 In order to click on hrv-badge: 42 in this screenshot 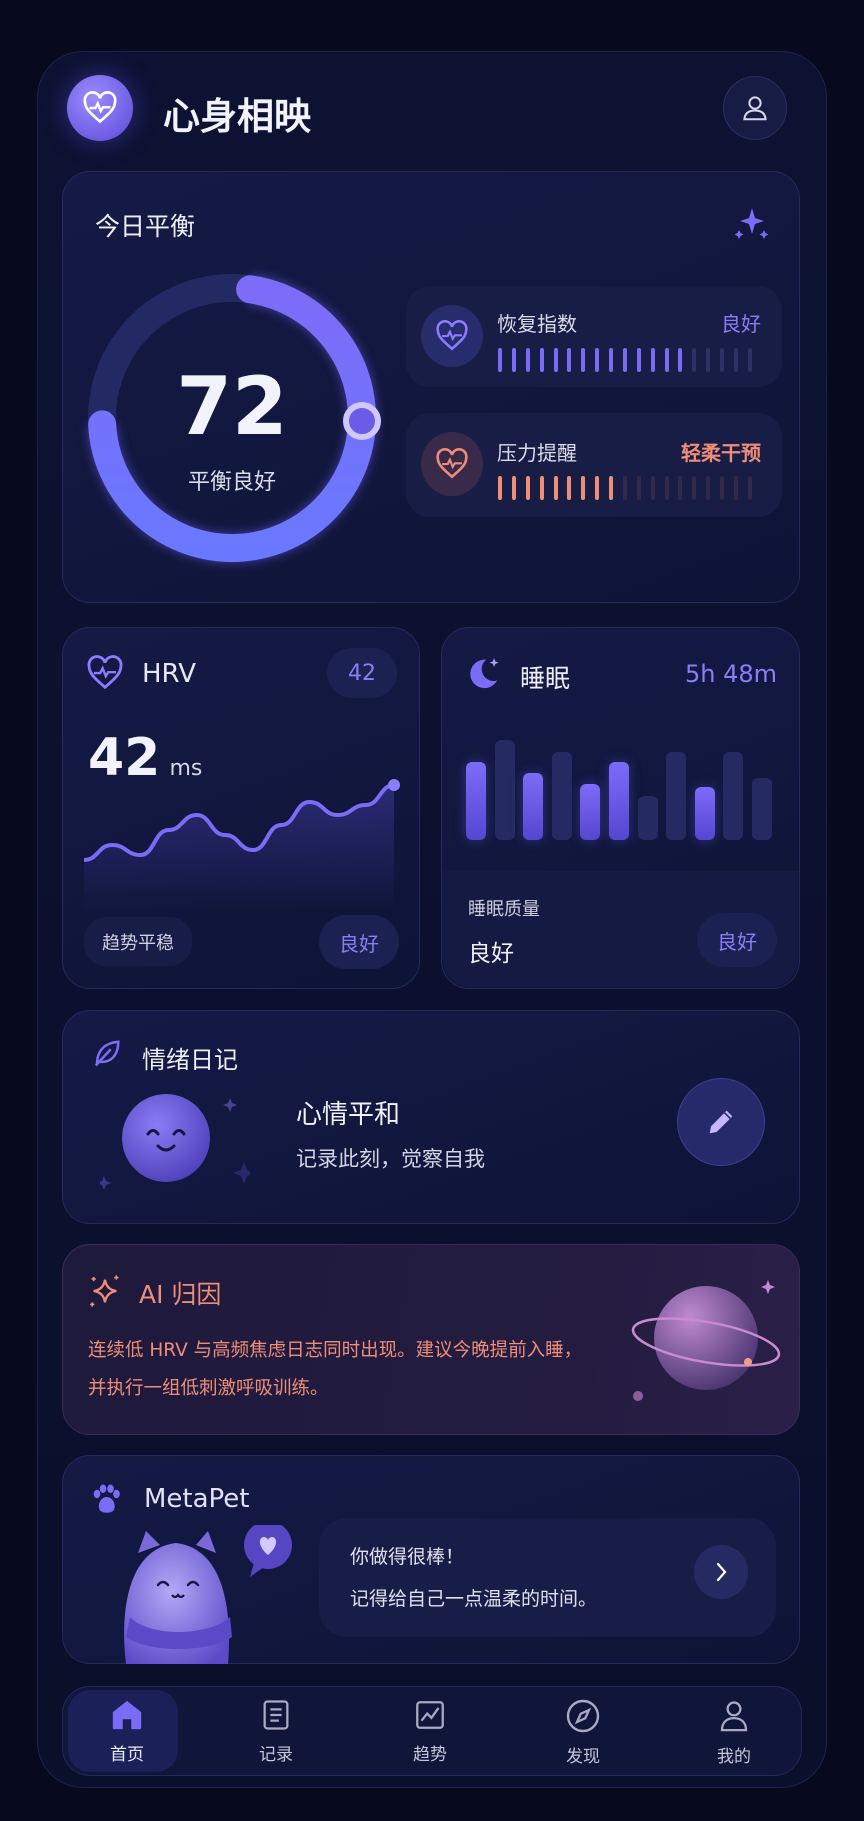, I will do `click(362, 673)`.